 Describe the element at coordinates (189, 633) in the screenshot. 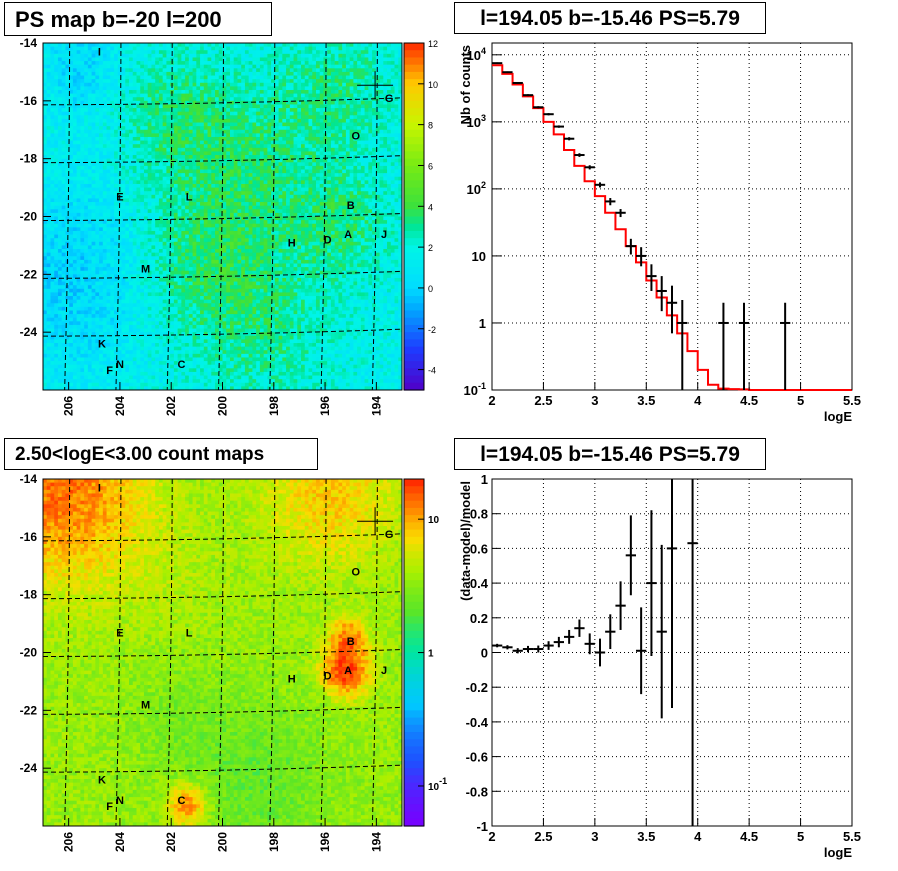

I see `source-label: L` at that location.